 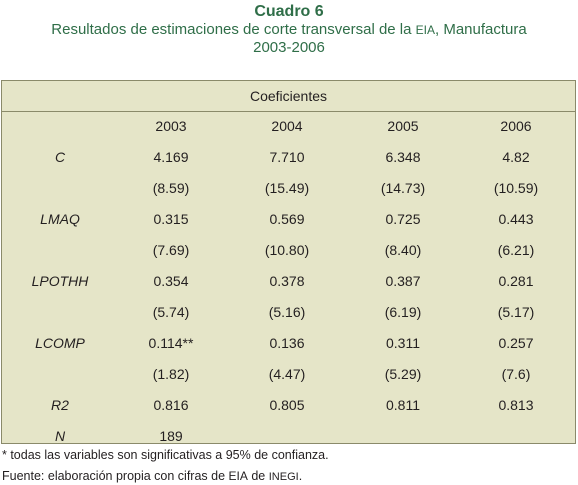 I want to click on table-cell: 0.354, so click(x=171, y=281).